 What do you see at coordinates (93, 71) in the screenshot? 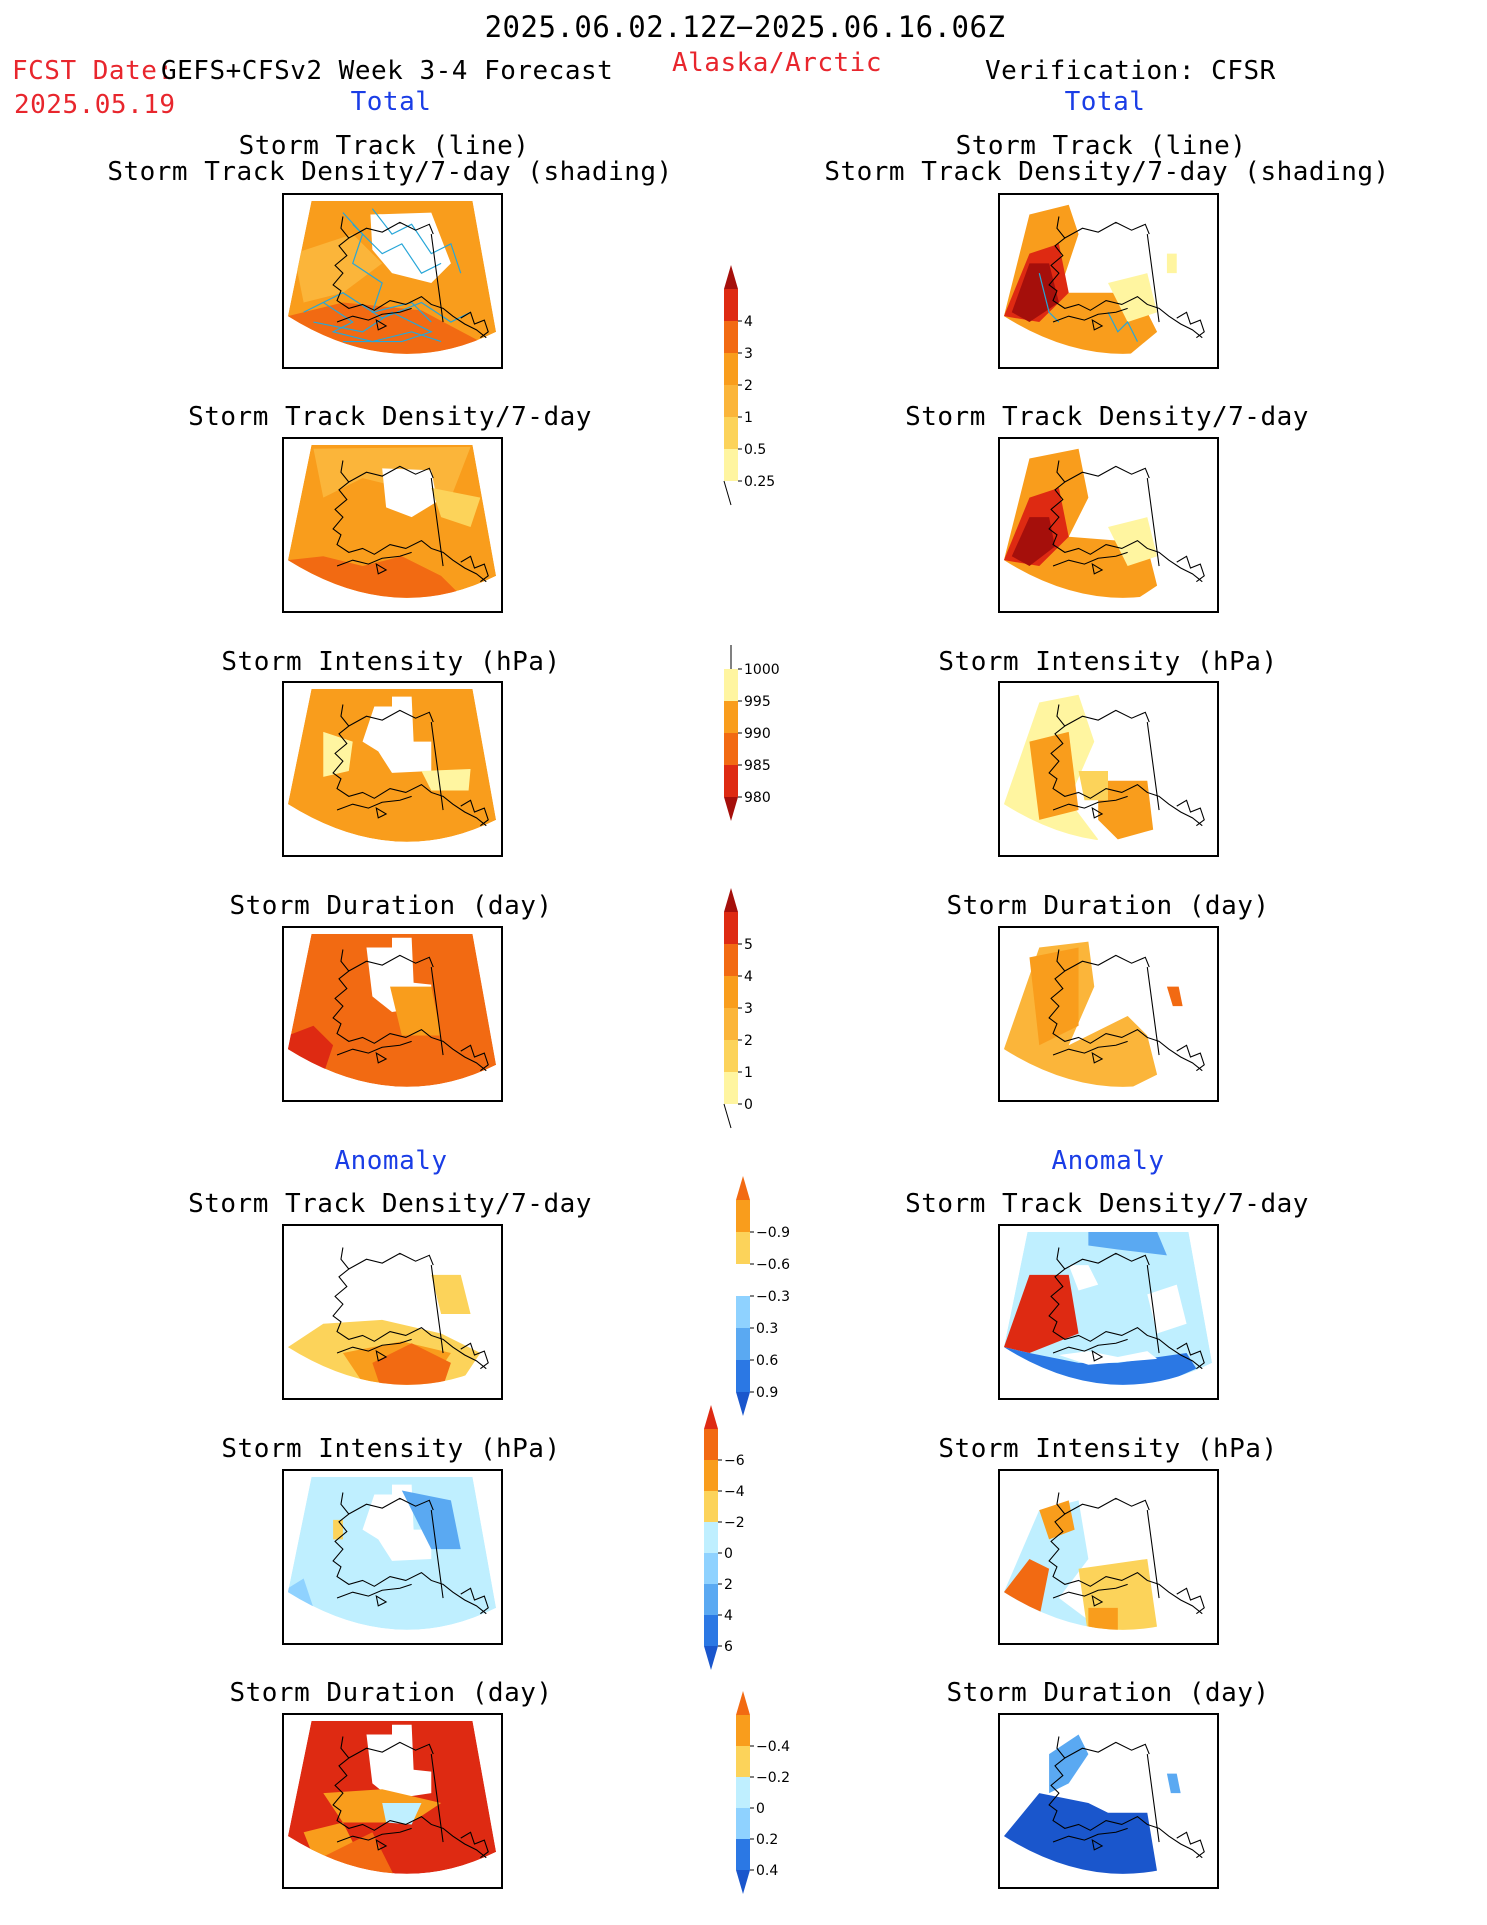
I see `fcst-date-label: FCST Date:` at bounding box center [93, 71].